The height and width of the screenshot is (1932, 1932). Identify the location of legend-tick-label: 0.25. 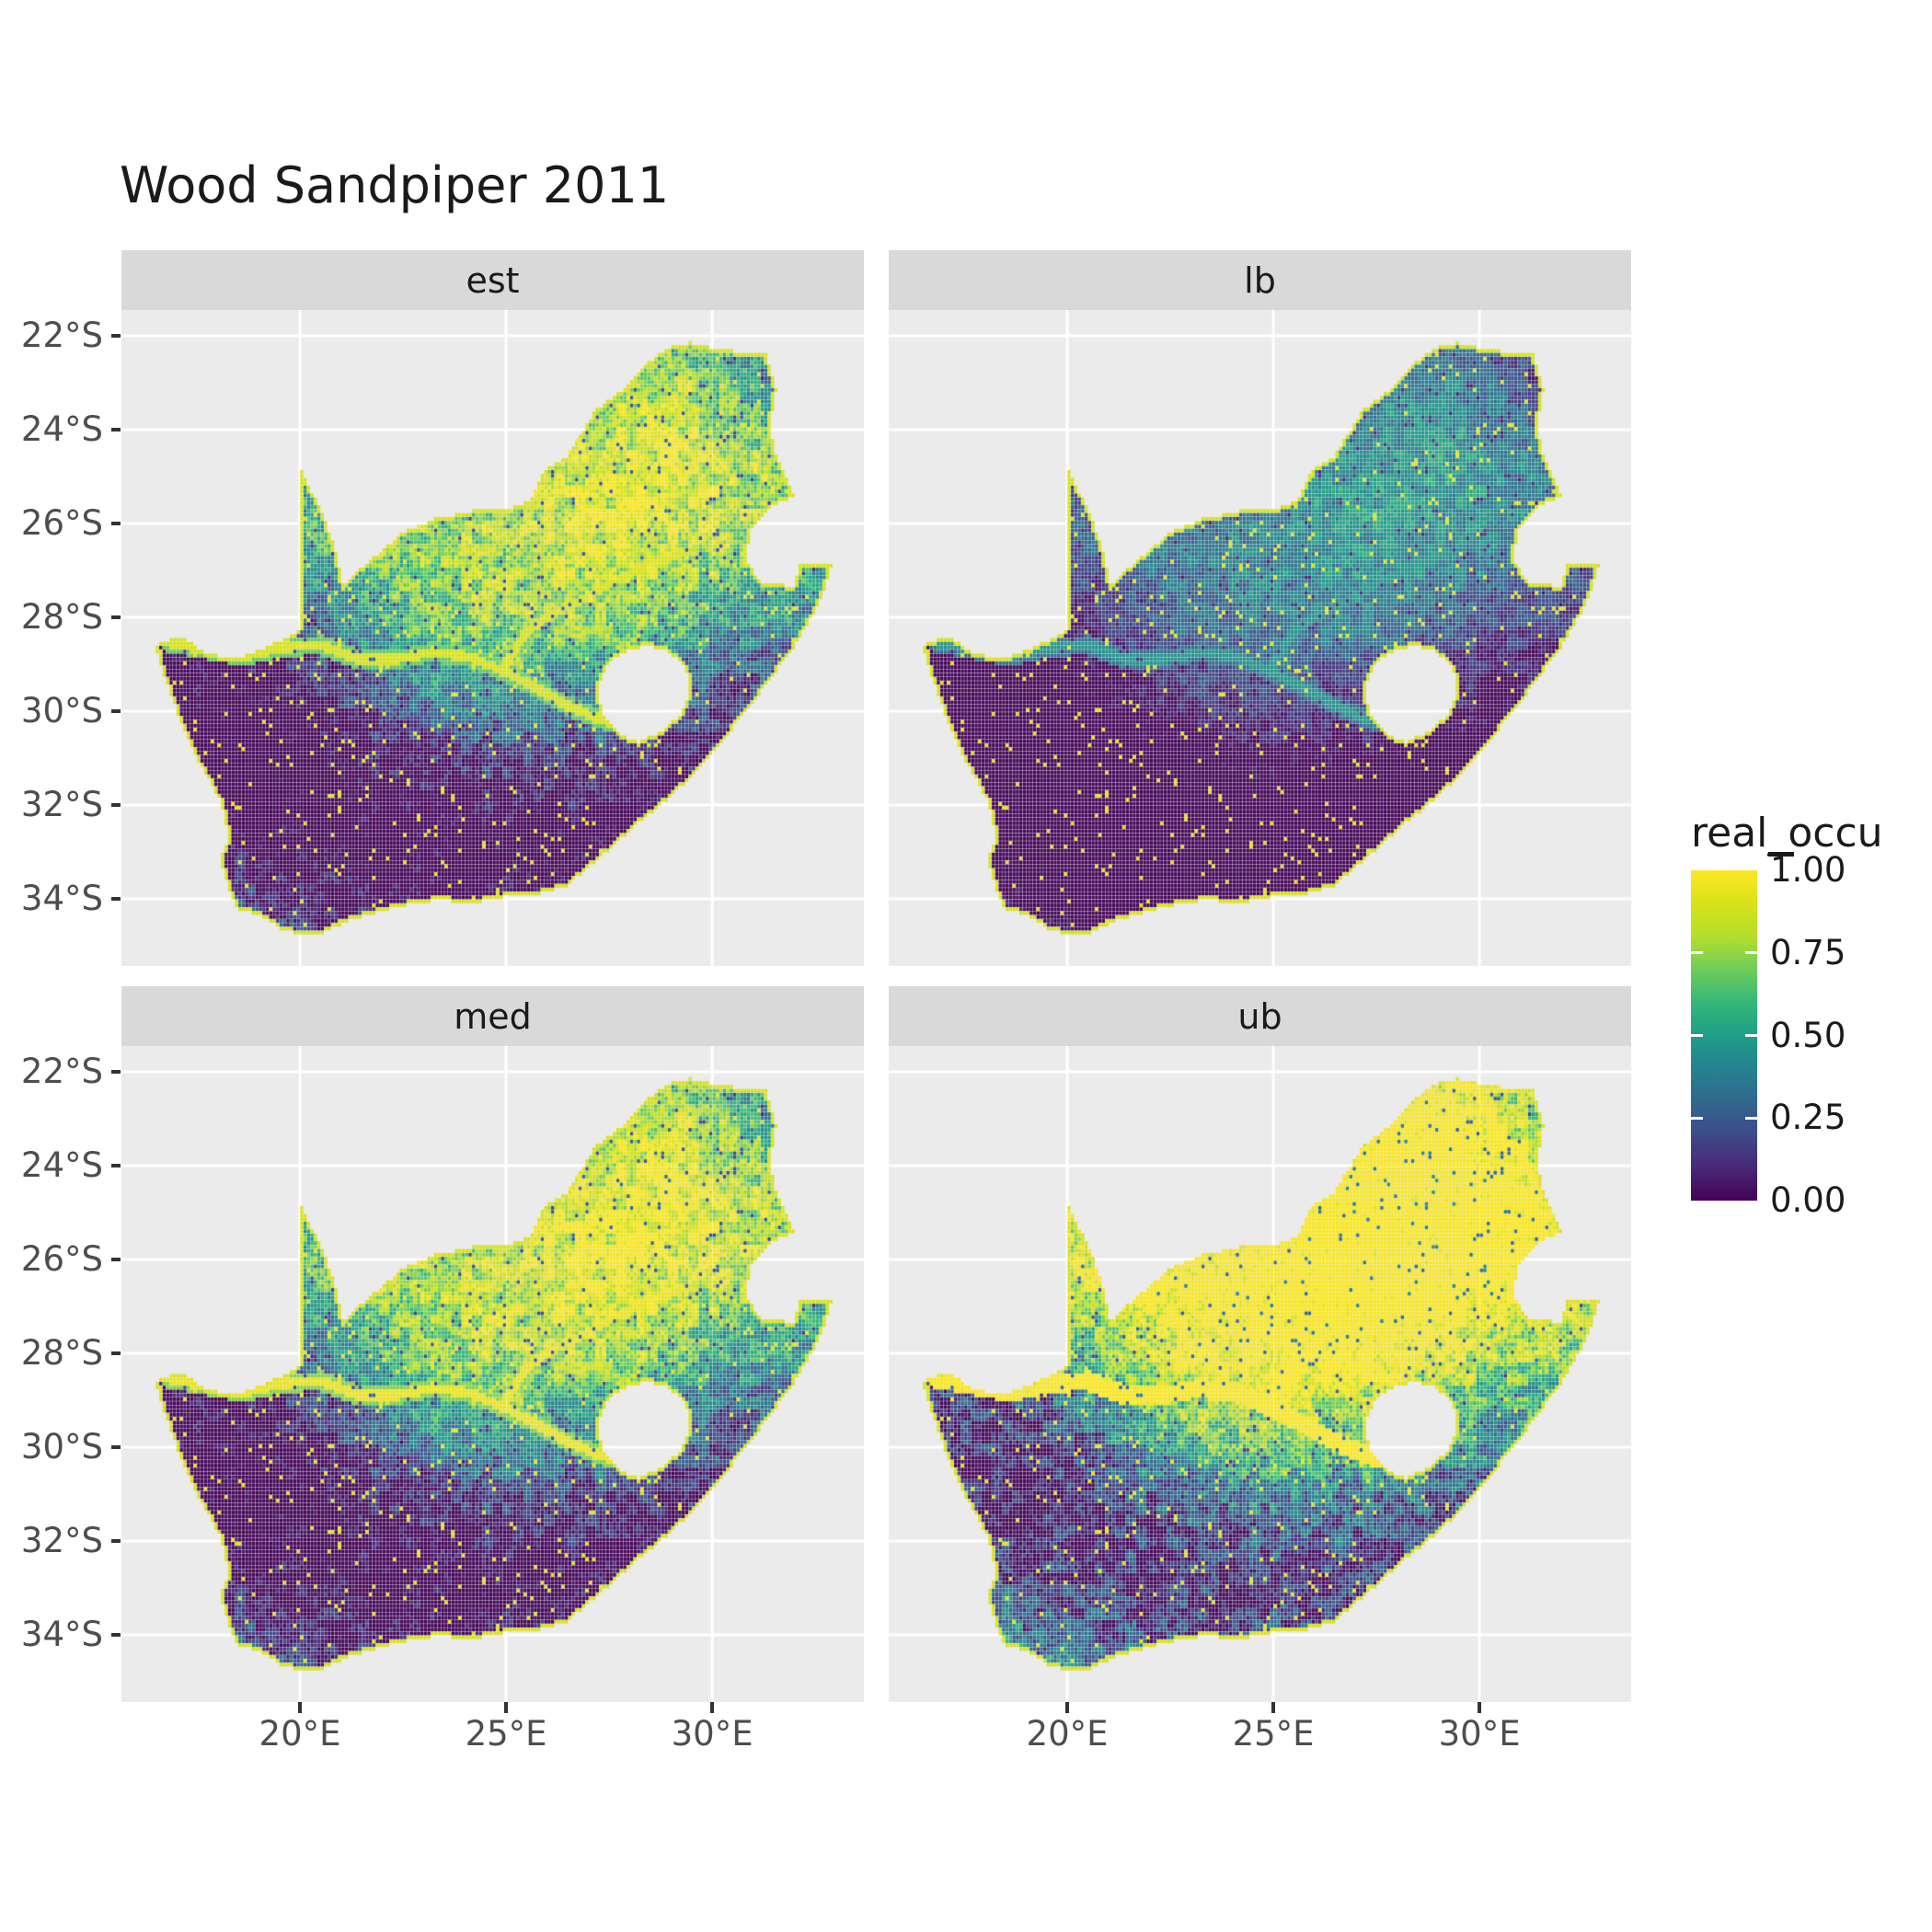
(1808, 1118).